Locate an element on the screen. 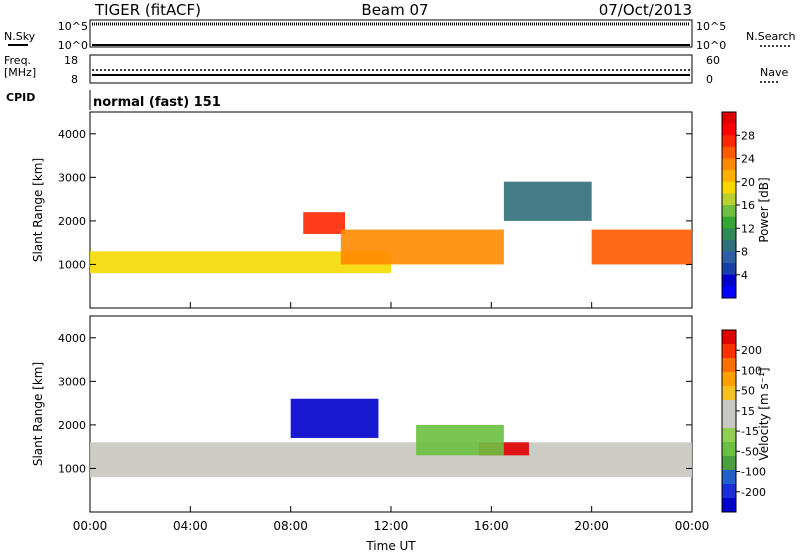 This screenshot has height=554, width=800. colorbar-tick-label-6: -100 is located at coordinates (753, 472).